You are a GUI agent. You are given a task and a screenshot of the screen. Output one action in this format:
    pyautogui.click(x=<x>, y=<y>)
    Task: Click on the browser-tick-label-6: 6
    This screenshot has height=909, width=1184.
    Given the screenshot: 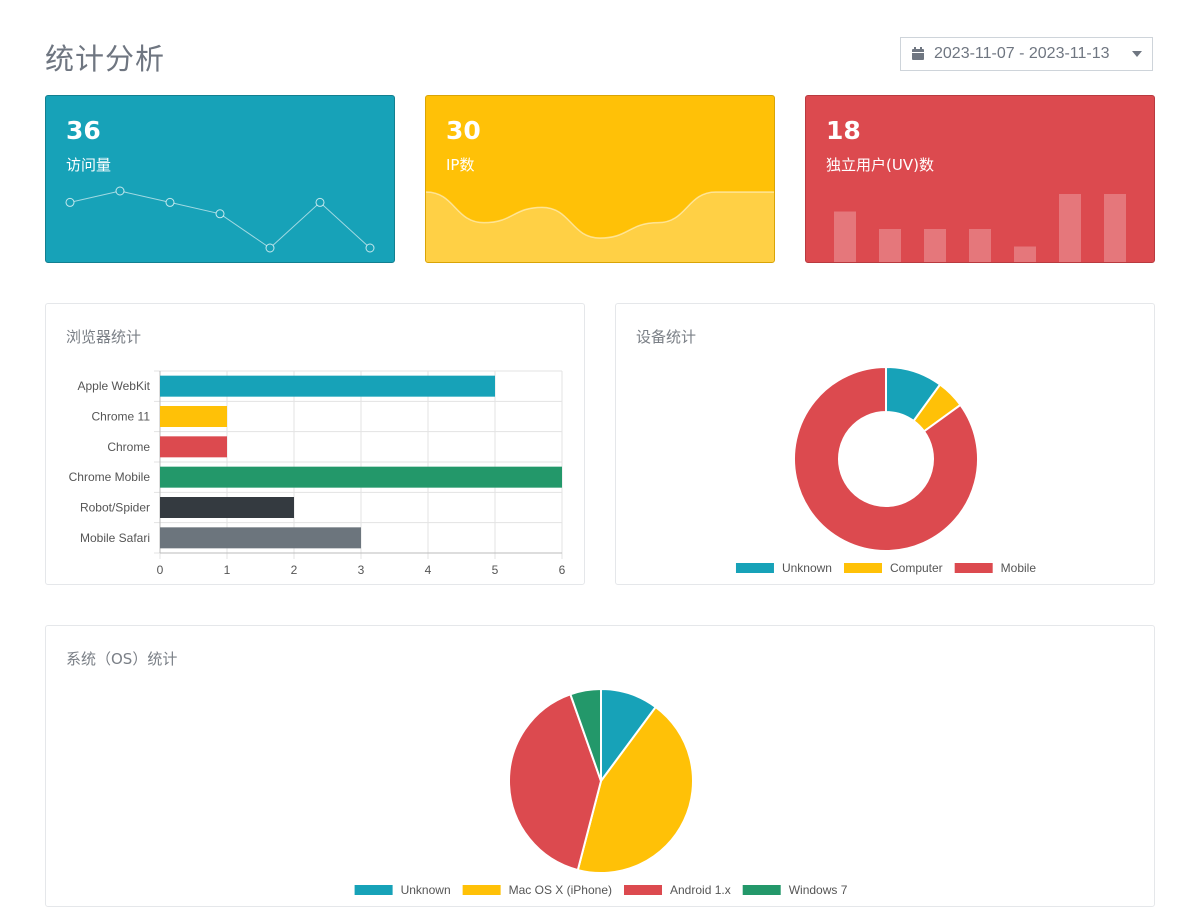 What is the action you would take?
    pyautogui.click(x=562, y=570)
    